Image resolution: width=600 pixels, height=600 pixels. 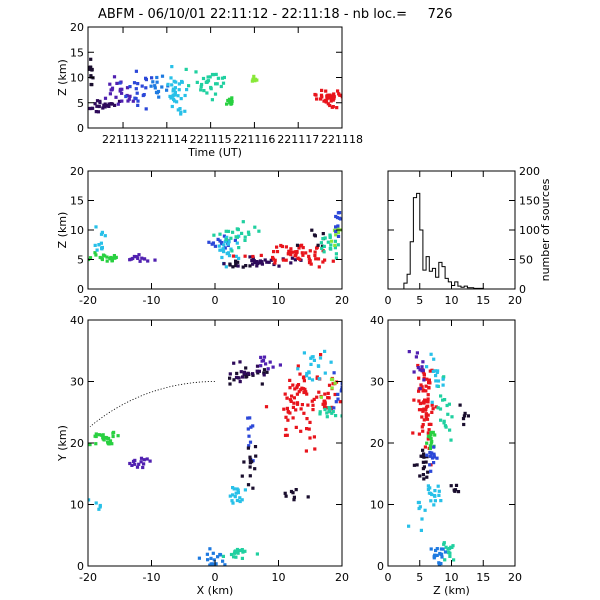 I want to click on plot-area, so click(x=215, y=86).